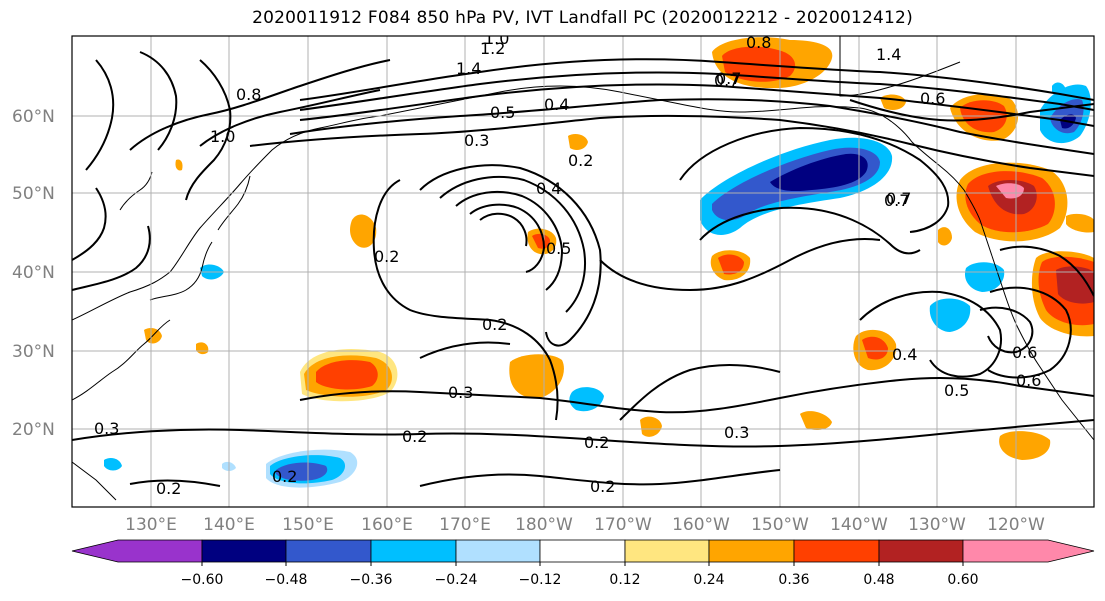 The height and width of the screenshot is (601, 1105). What do you see at coordinates (1016, 525) in the screenshot?
I see `lon-label: 120°W` at bounding box center [1016, 525].